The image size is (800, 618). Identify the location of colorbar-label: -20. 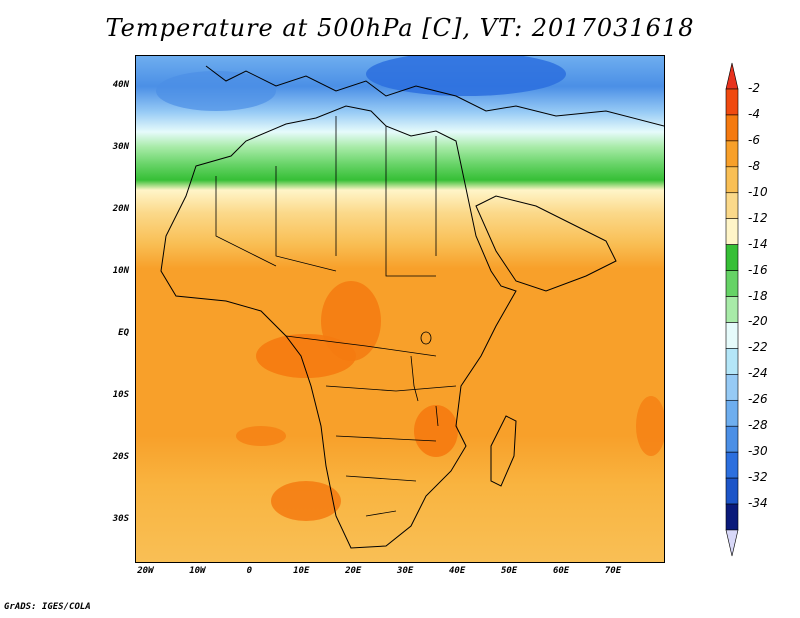
(758, 321).